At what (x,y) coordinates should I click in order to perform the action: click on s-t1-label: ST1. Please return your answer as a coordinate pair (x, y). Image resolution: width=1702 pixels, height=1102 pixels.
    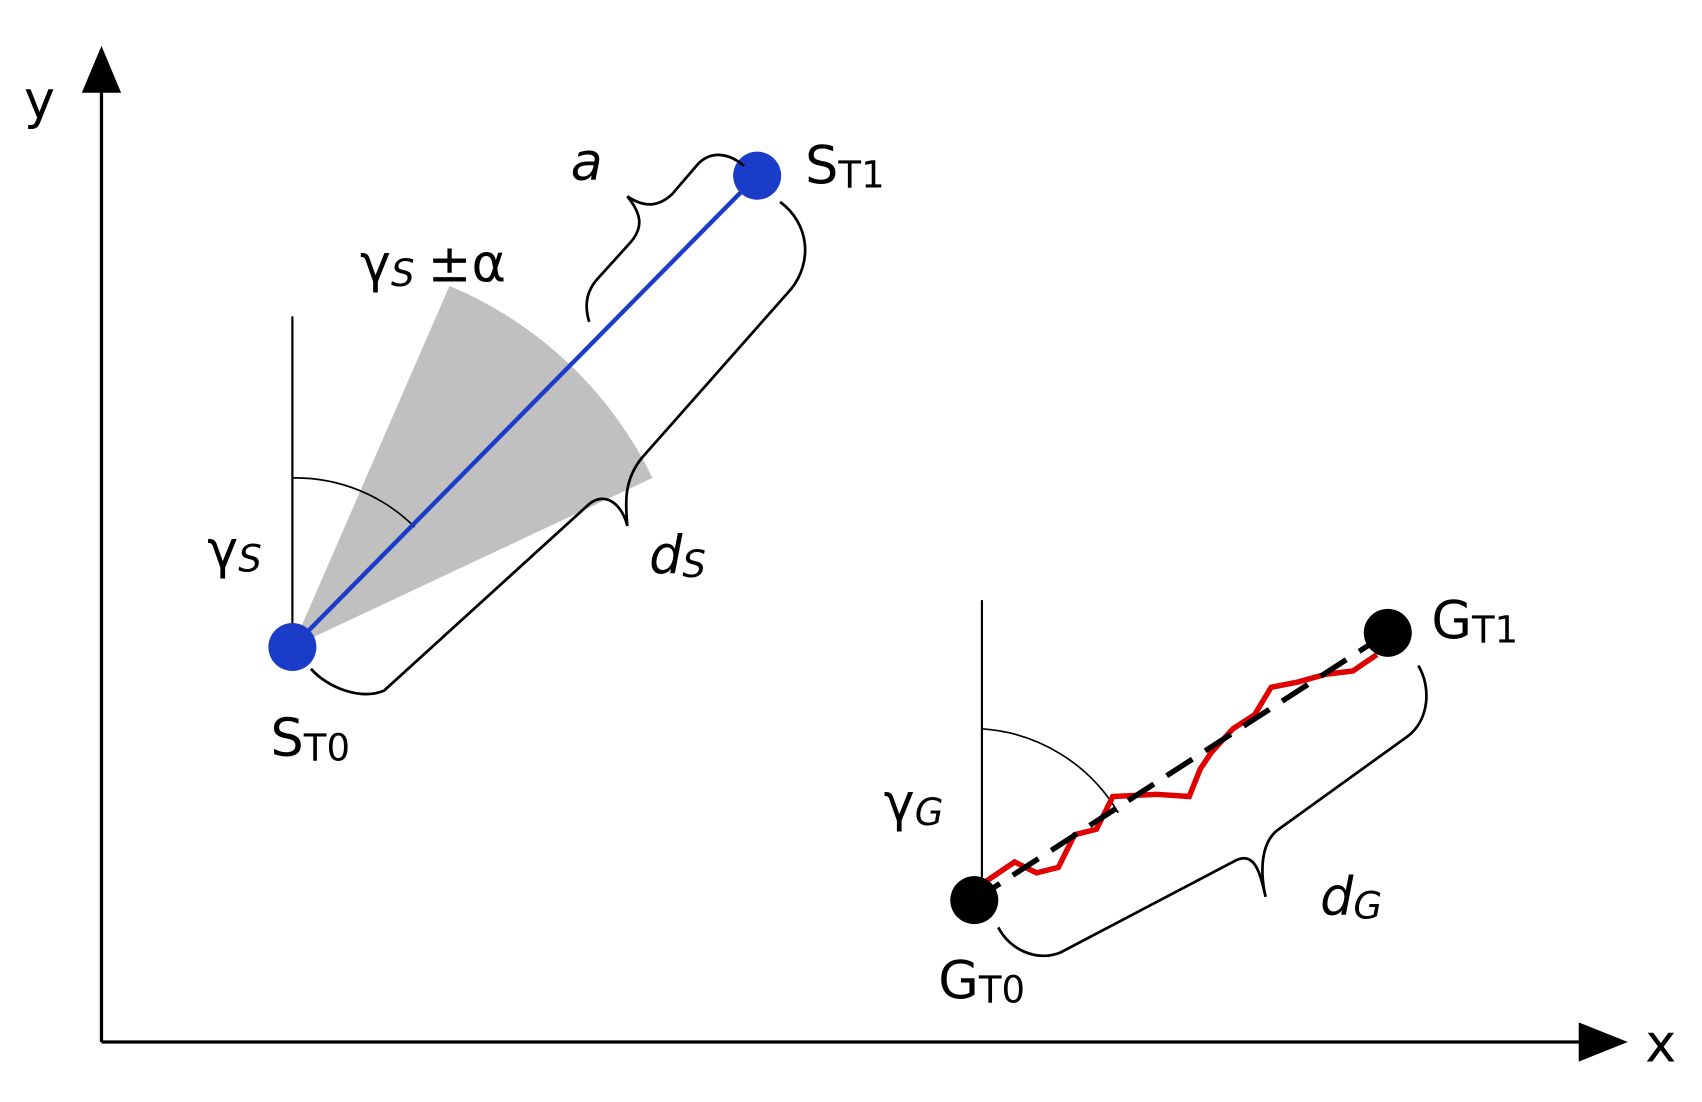
    Looking at the image, I should click on (844, 165).